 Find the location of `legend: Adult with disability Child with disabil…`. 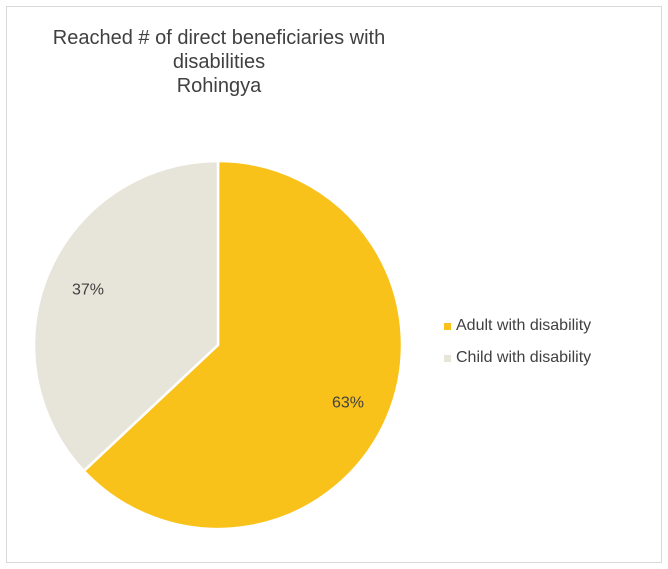

legend: Adult with disability Child with disabil… is located at coordinates (517, 348).